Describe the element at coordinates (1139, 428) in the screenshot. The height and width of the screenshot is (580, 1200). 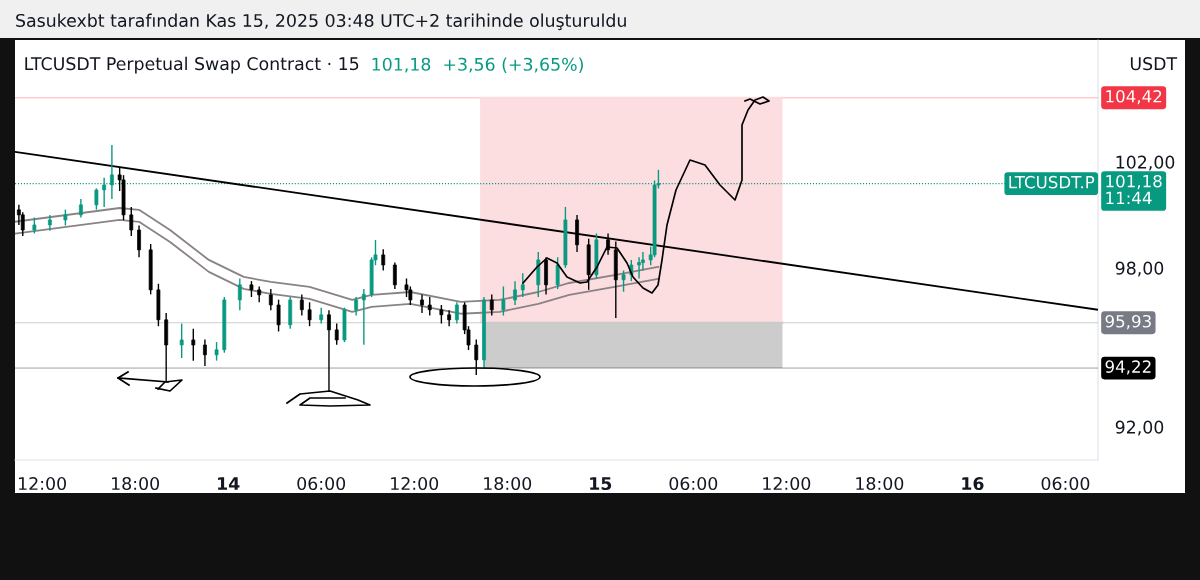
I see `y-tick-label: 92,00` at that location.